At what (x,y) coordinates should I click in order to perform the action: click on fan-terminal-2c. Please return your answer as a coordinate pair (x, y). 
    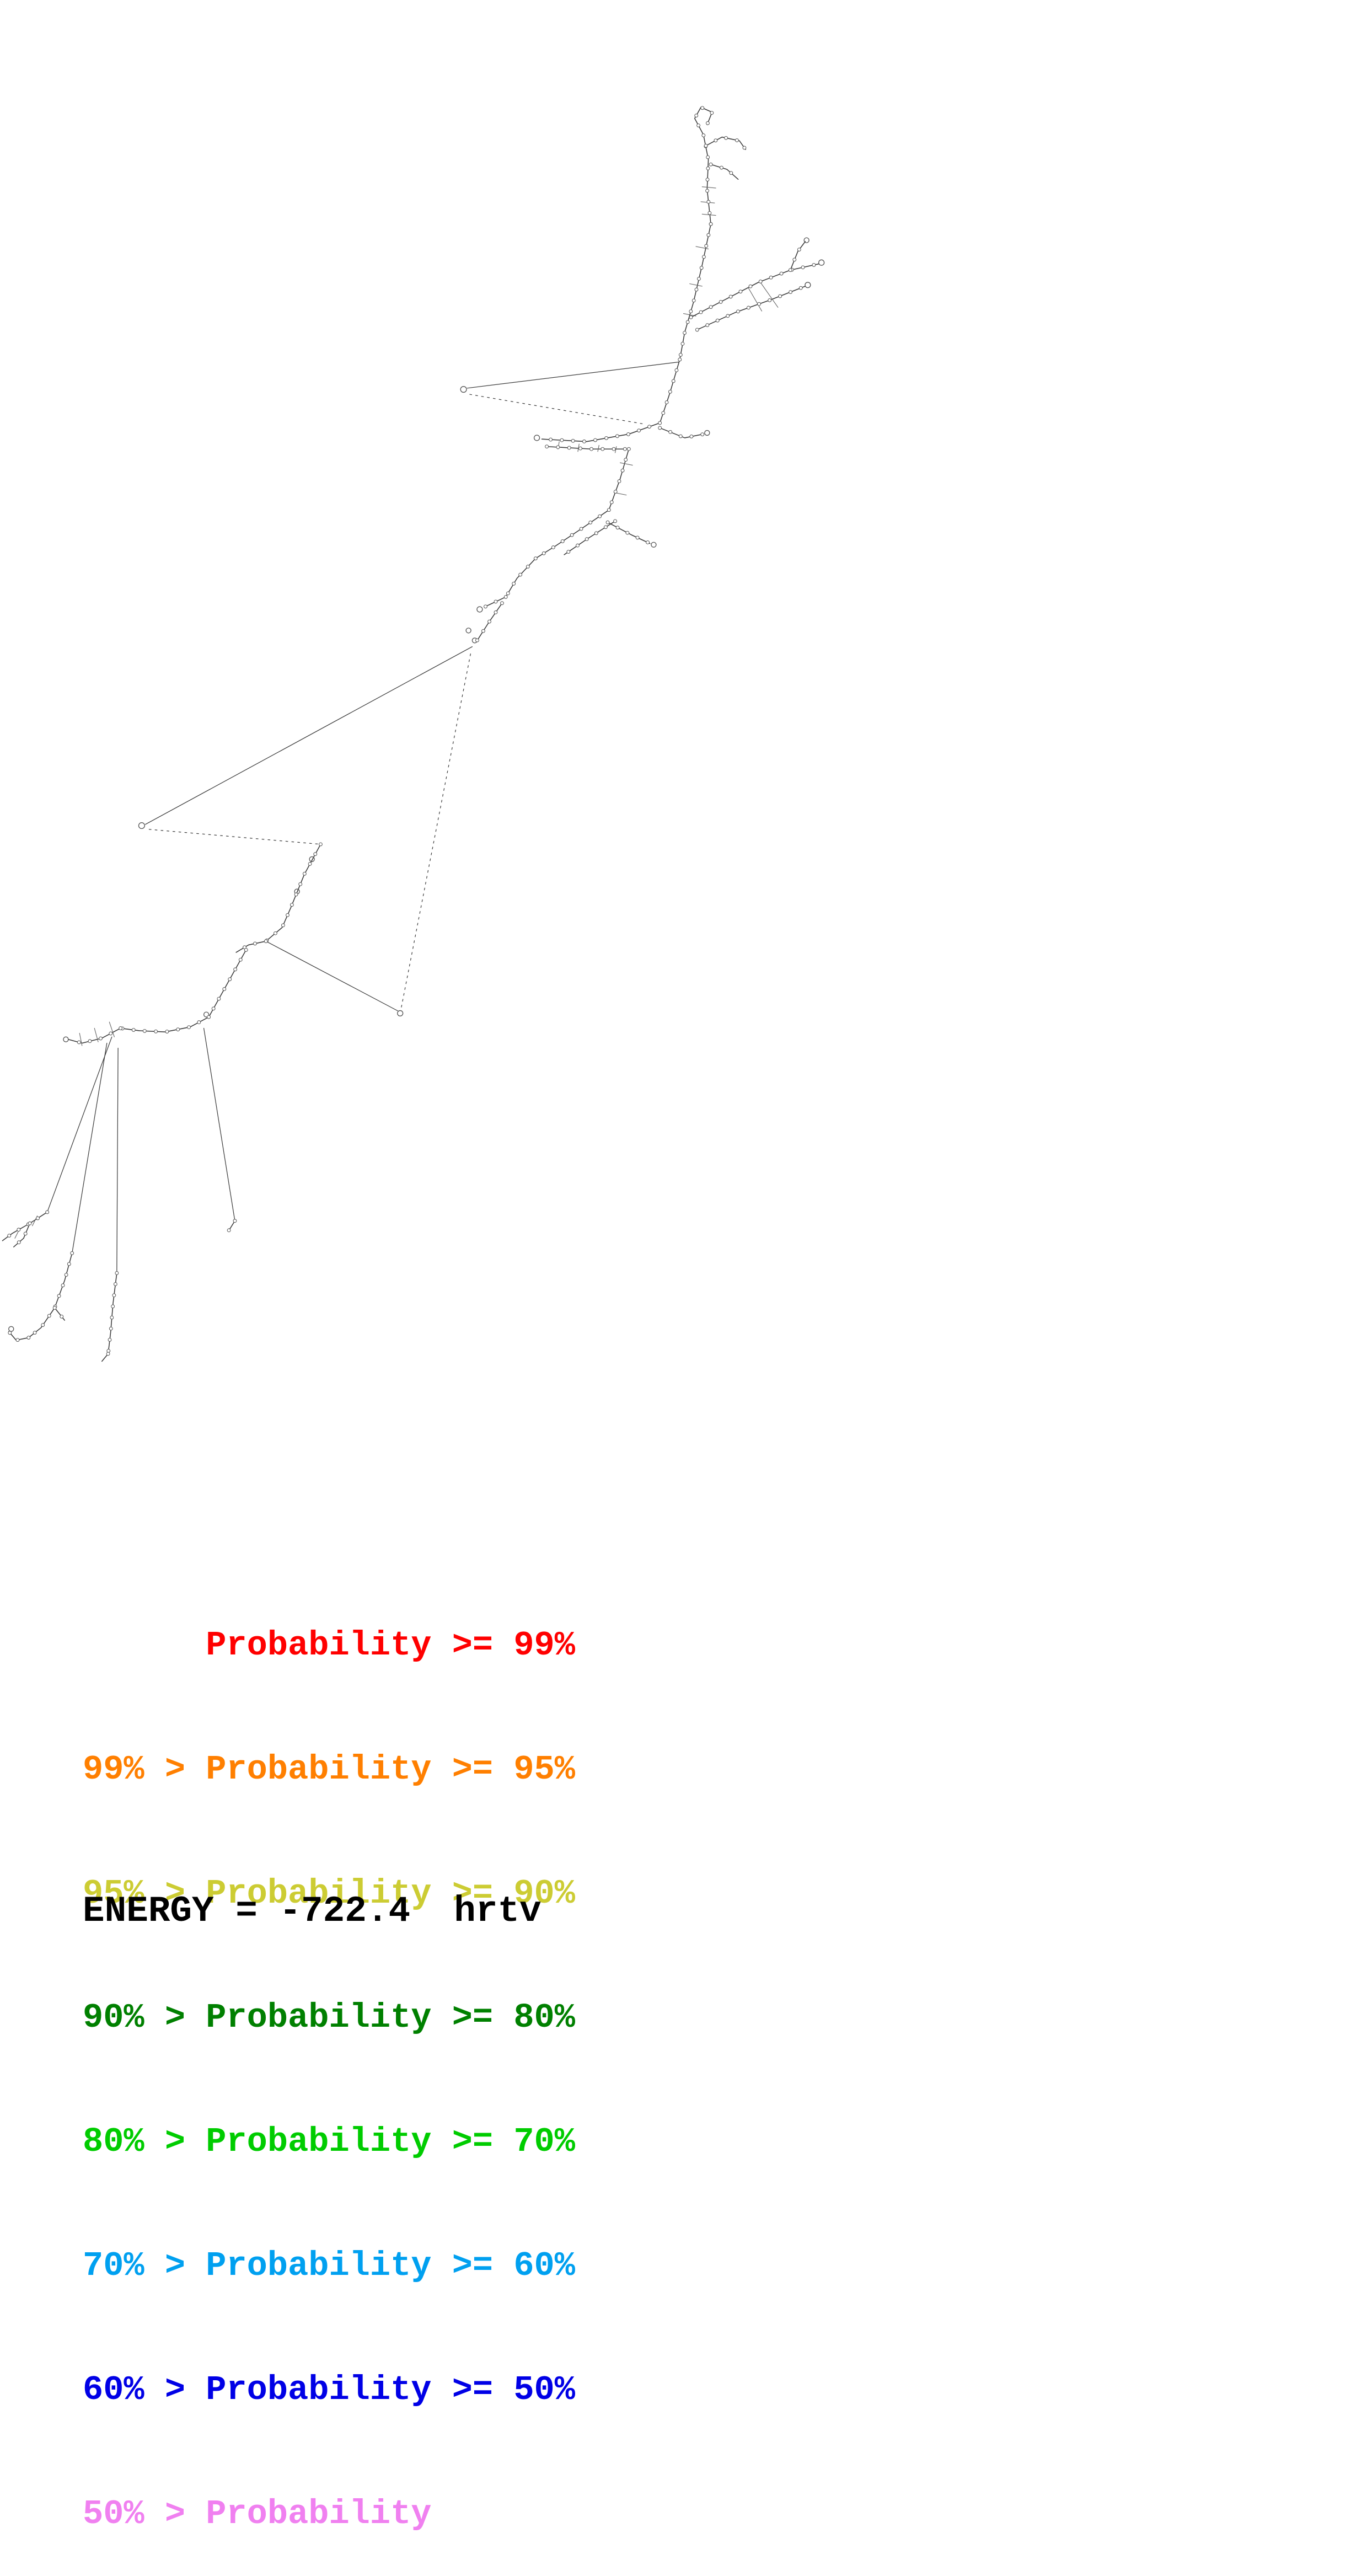
    Looking at the image, I should click on (60, 1314).